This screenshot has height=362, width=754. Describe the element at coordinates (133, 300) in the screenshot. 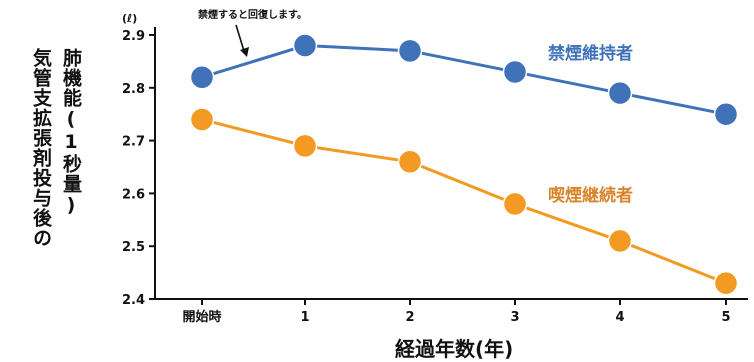

I see `y-tick-label-0: 2.4` at that location.